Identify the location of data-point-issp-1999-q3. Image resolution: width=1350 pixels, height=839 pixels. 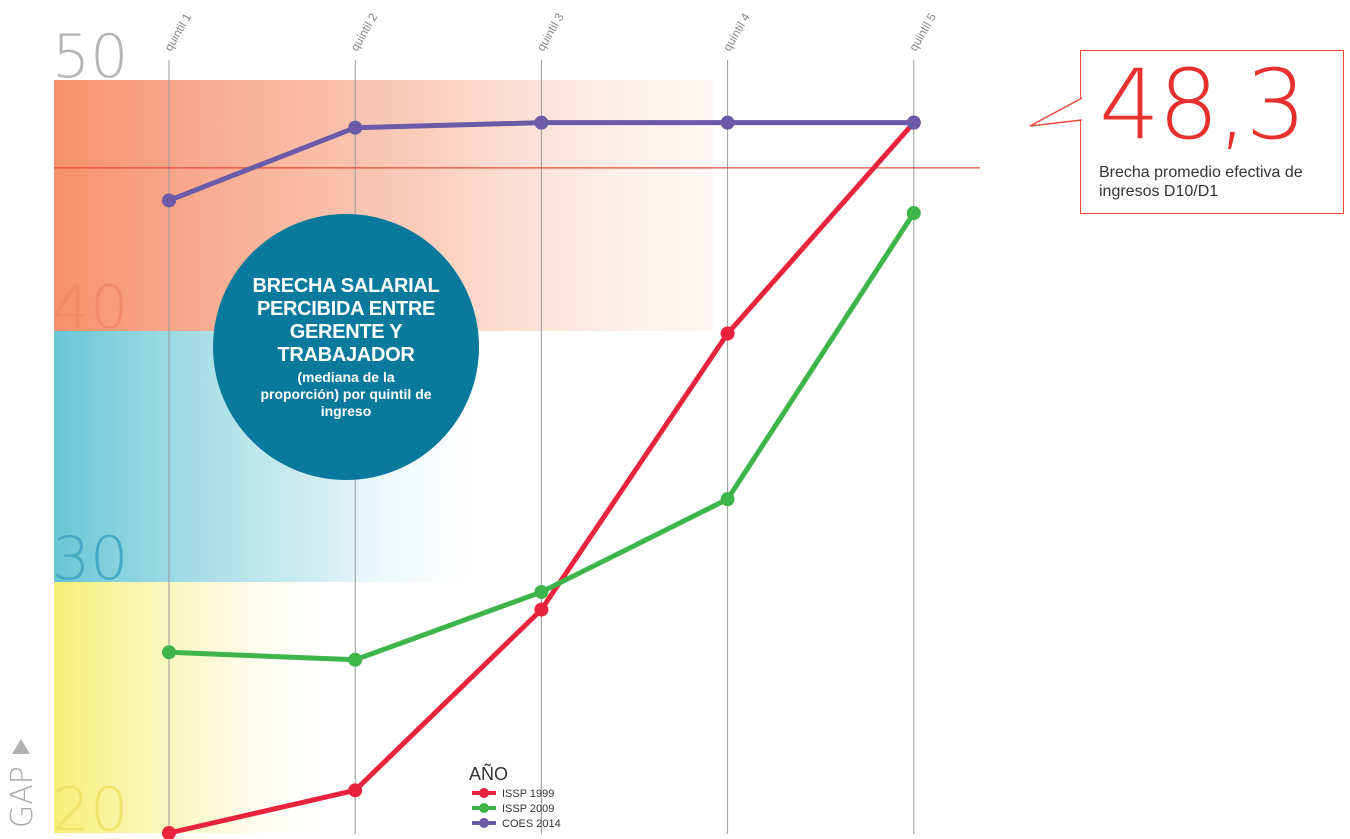
(541, 609).